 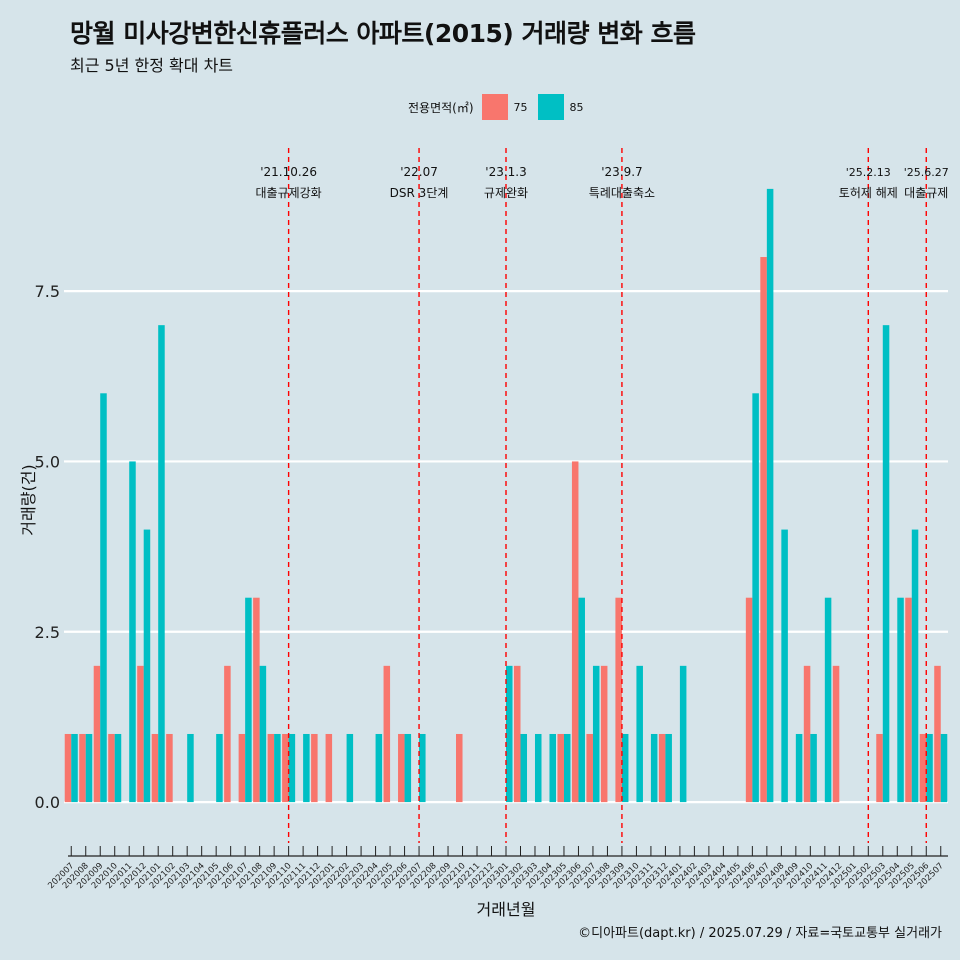 What do you see at coordinates (868, 172) in the screenshot?
I see `event-date-label: '25.2.13` at bounding box center [868, 172].